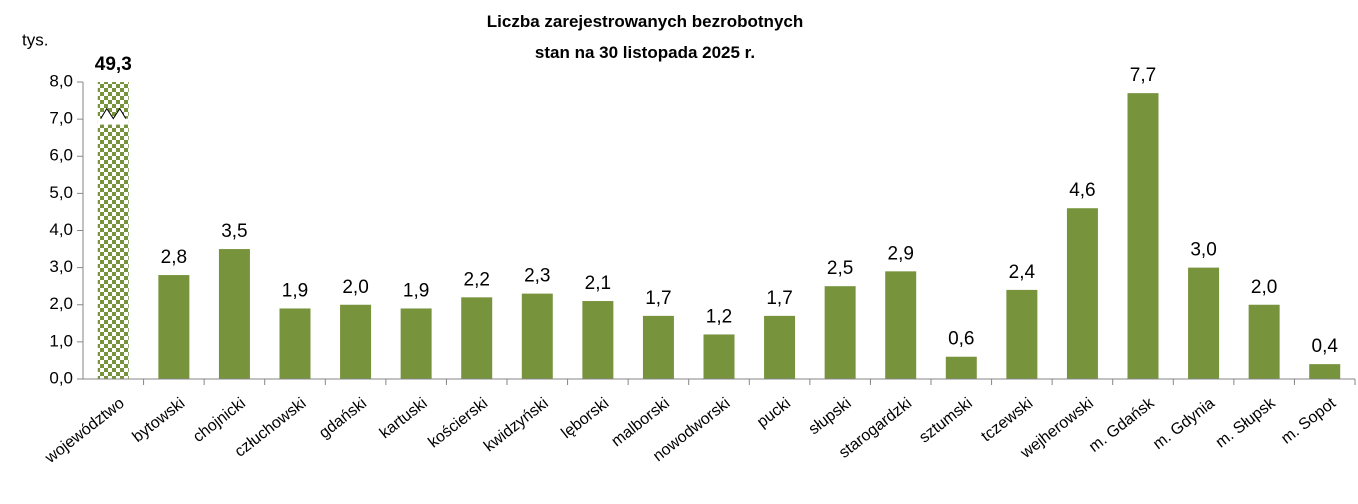 Image resolution: width=1358 pixels, height=504 pixels. Describe the element at coordinates (1143, 75) in the screenshot. I see `value-label: 7,7` at that location.